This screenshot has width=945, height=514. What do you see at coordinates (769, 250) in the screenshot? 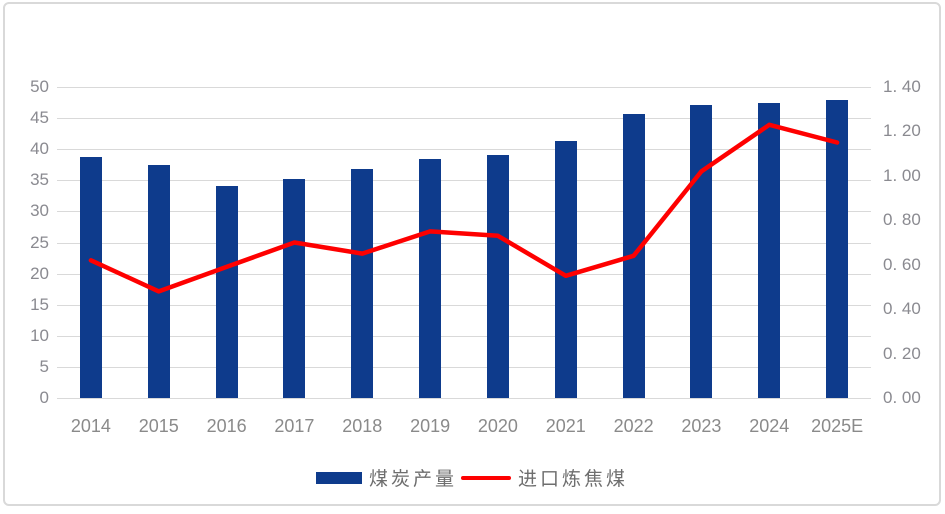
I see `bar-2024` at bounding box center [769, 250].